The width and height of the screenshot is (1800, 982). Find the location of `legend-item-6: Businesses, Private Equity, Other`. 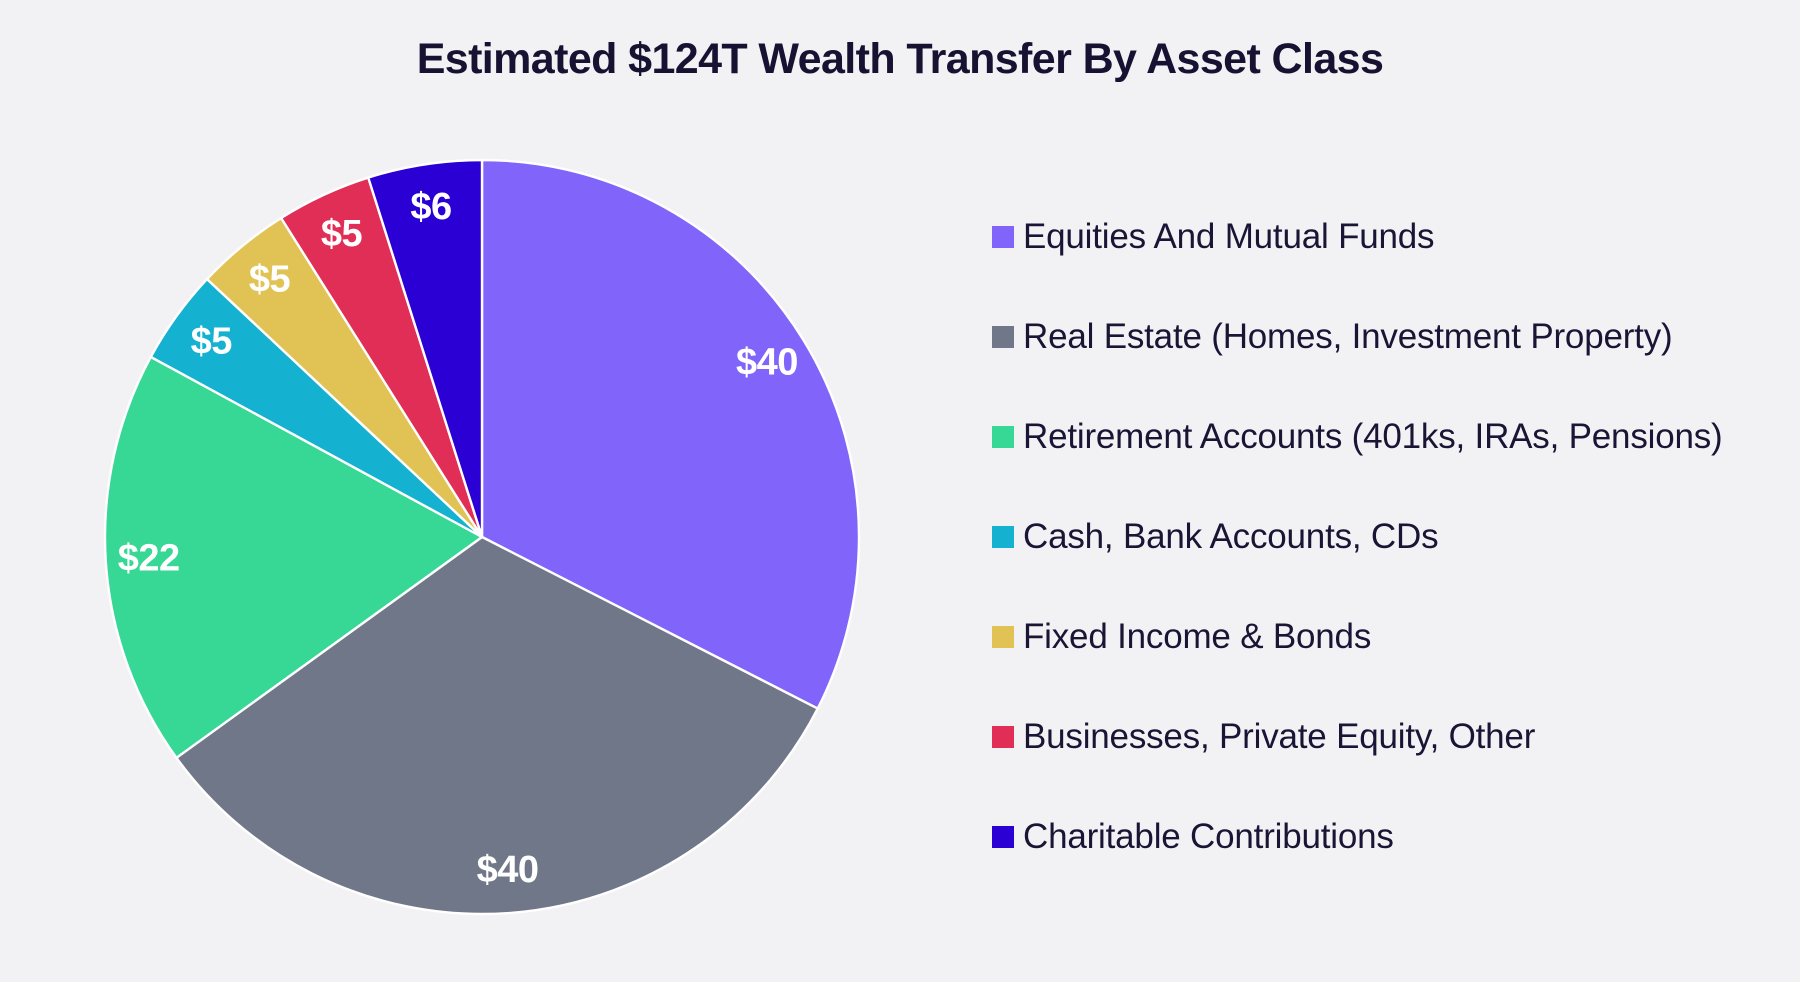

legend-item-6: Businesses, Private Equity, Other is located at coordinates (1263, 737).